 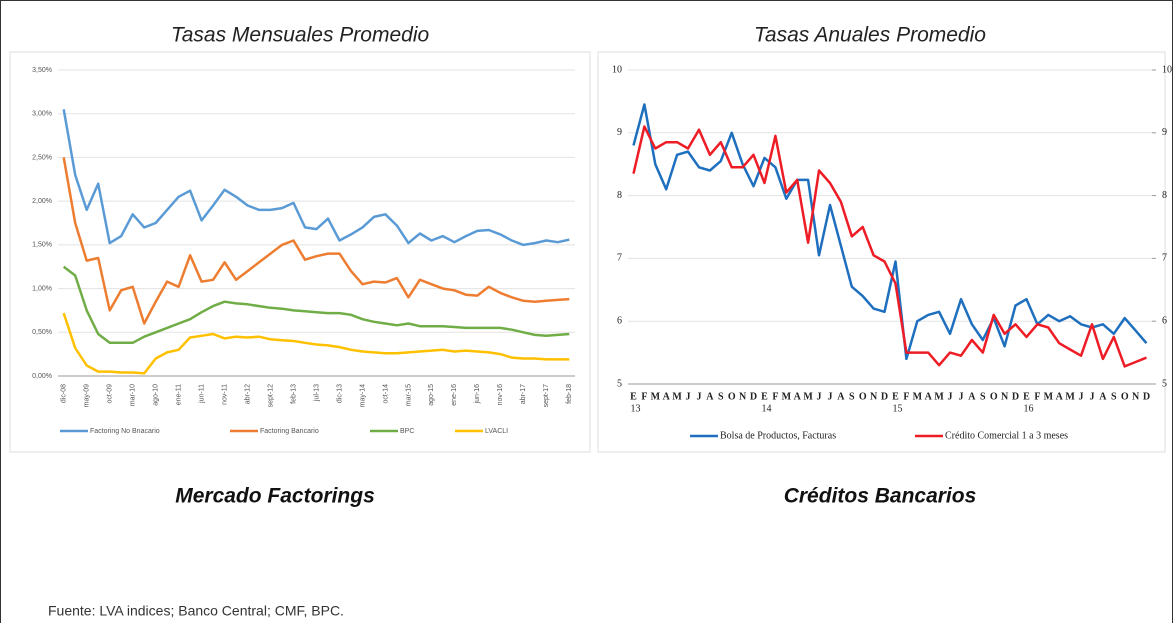 What do you see at coordinates (407, 431) in the screenshot?
I see `legend-label: BPC` at bounding box center [407, 431].